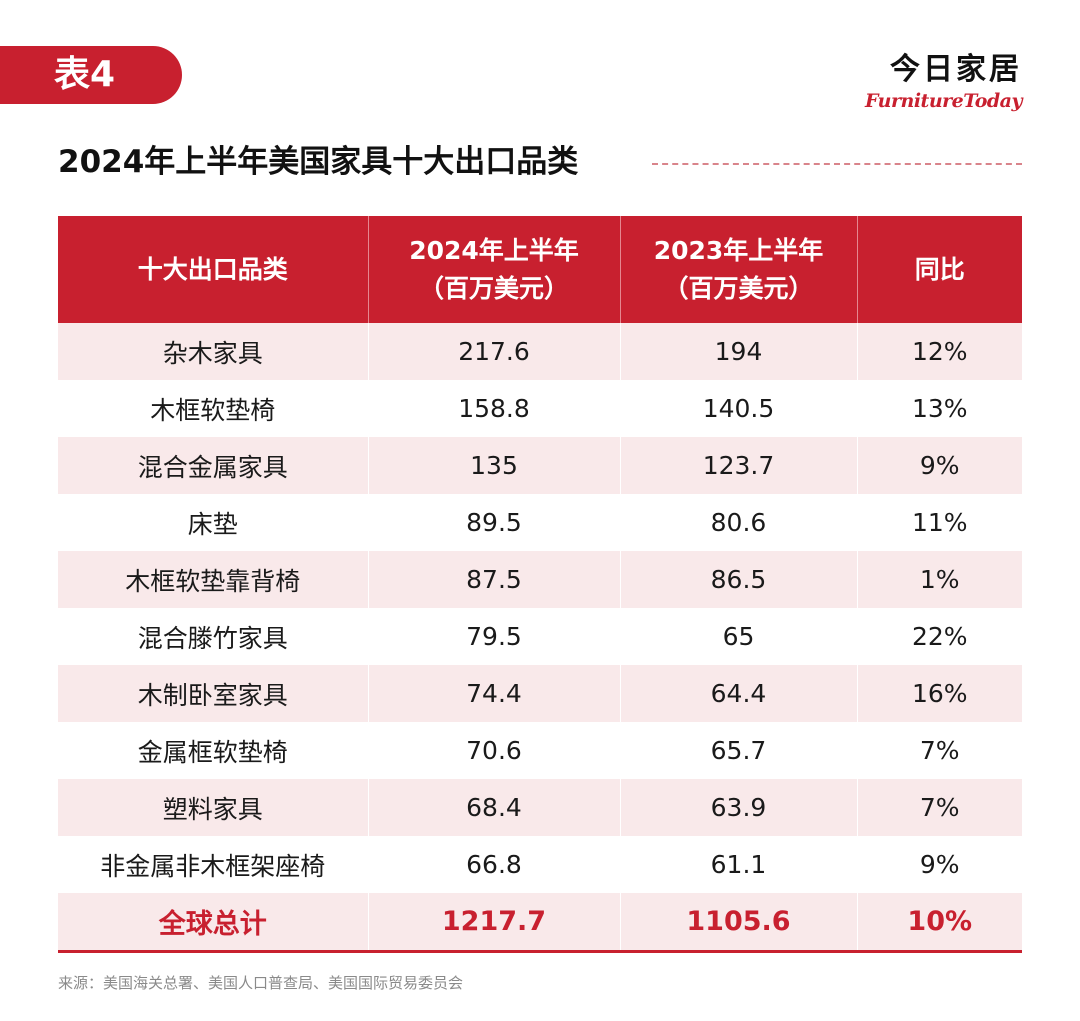  I want to click on brand-name-en: FurnitureToday, so click(943, 101).